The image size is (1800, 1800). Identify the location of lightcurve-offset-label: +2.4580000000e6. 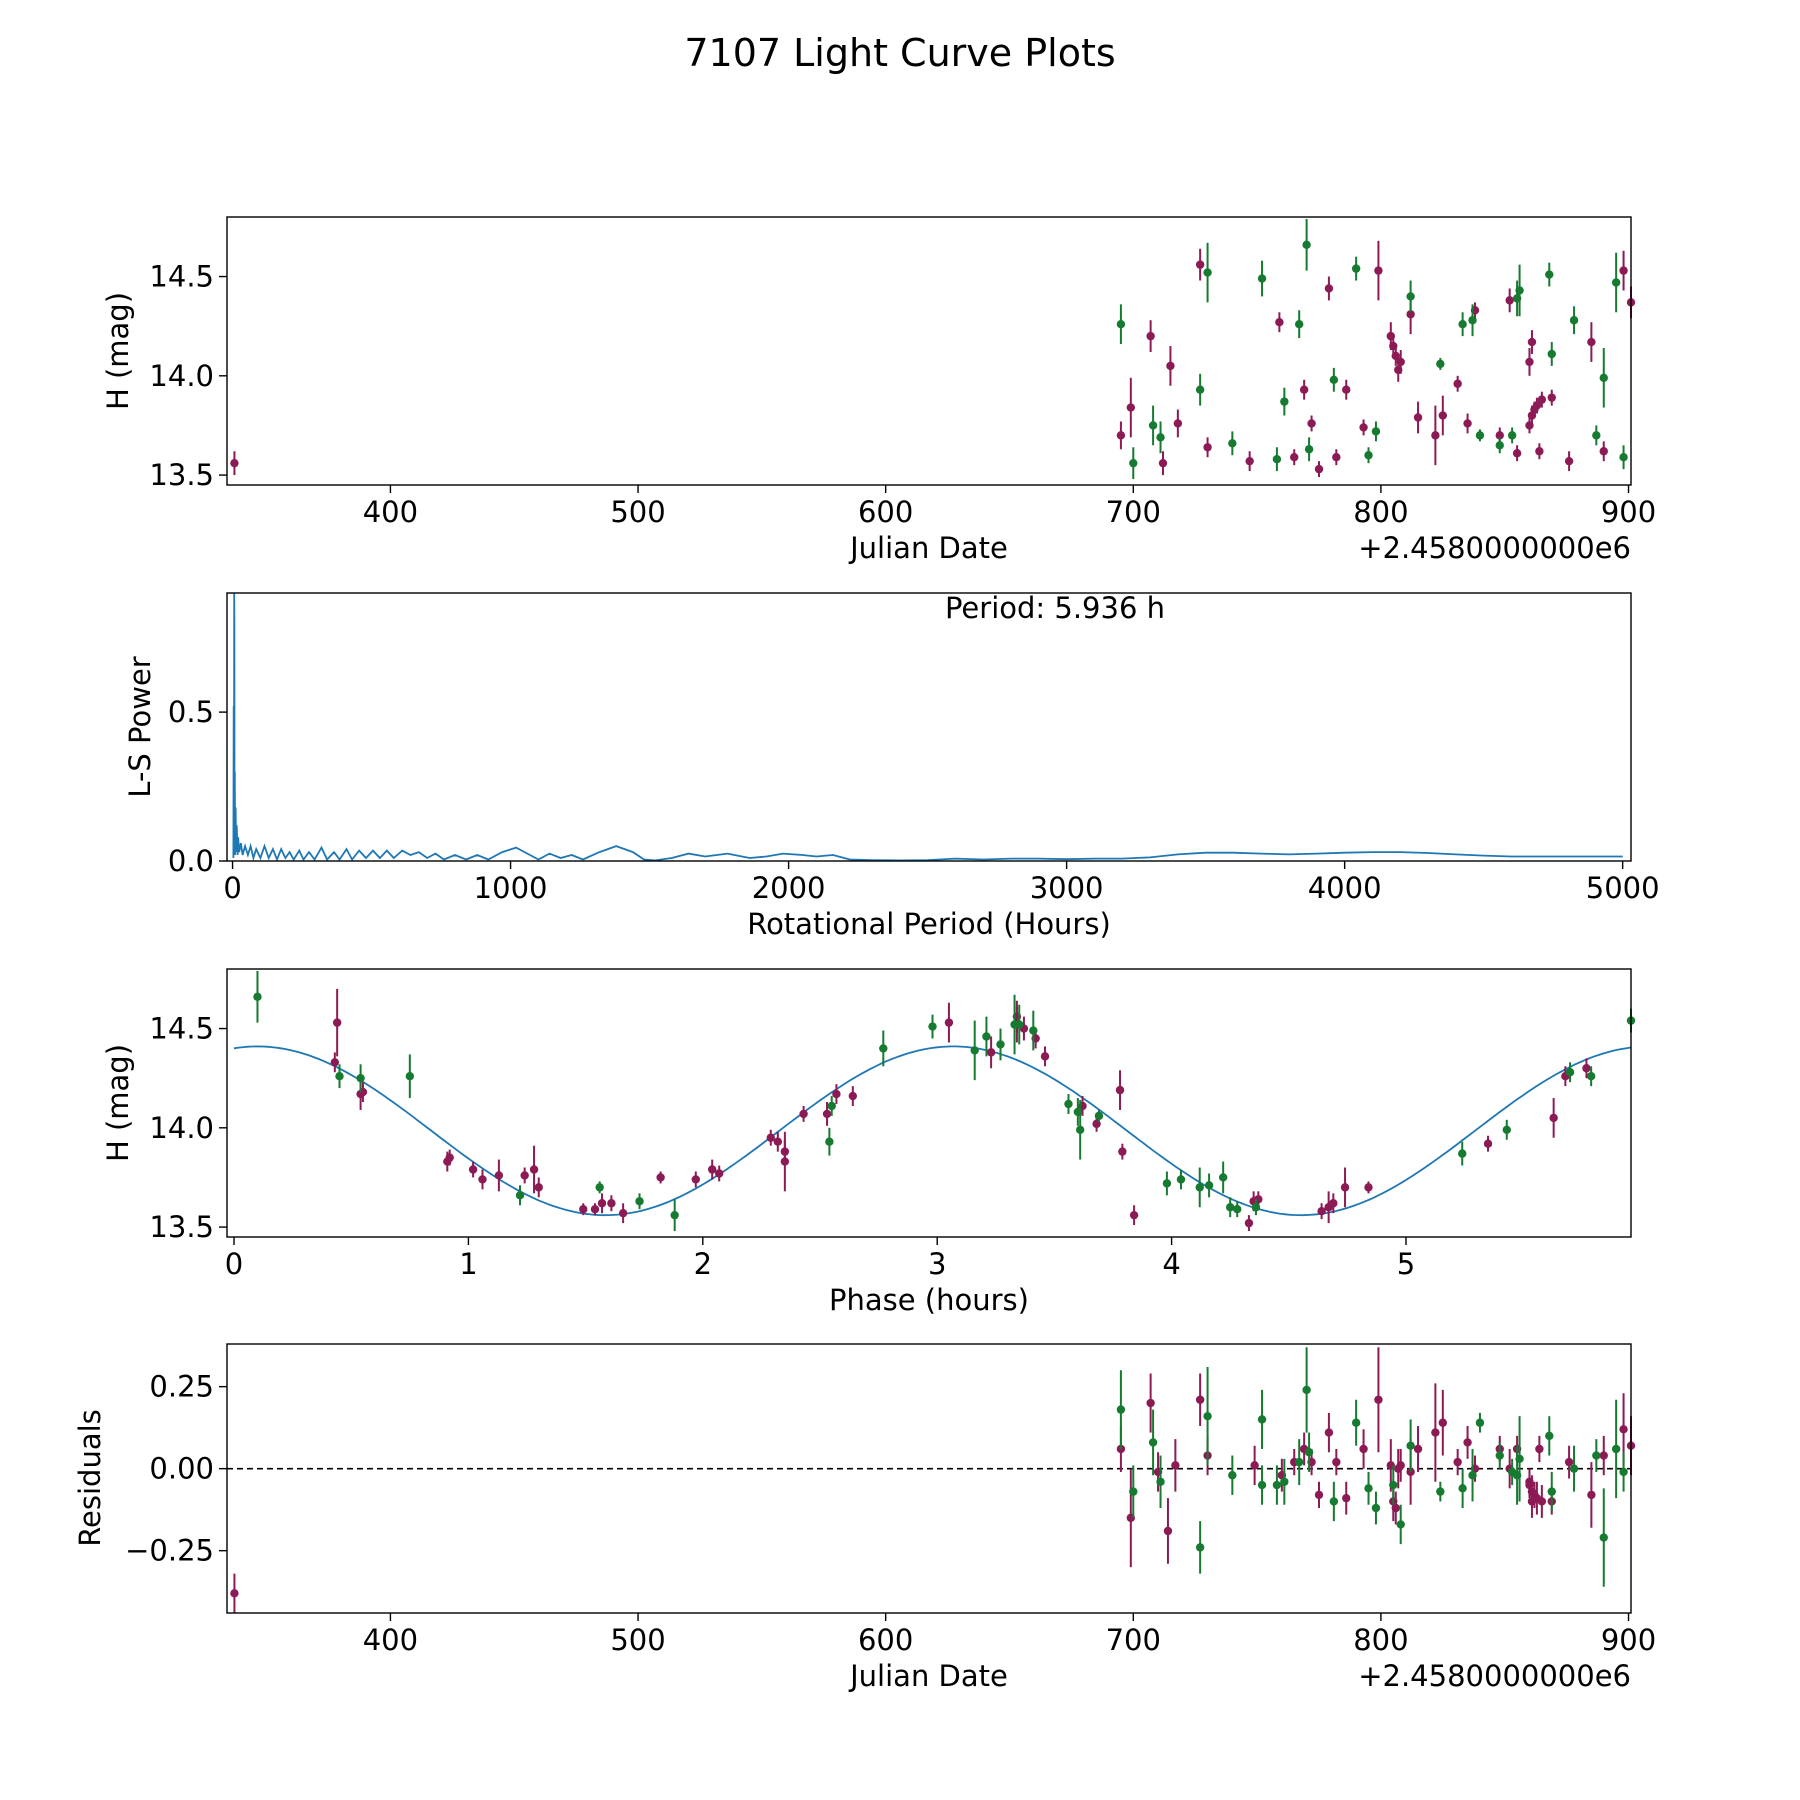
(1494, 548).